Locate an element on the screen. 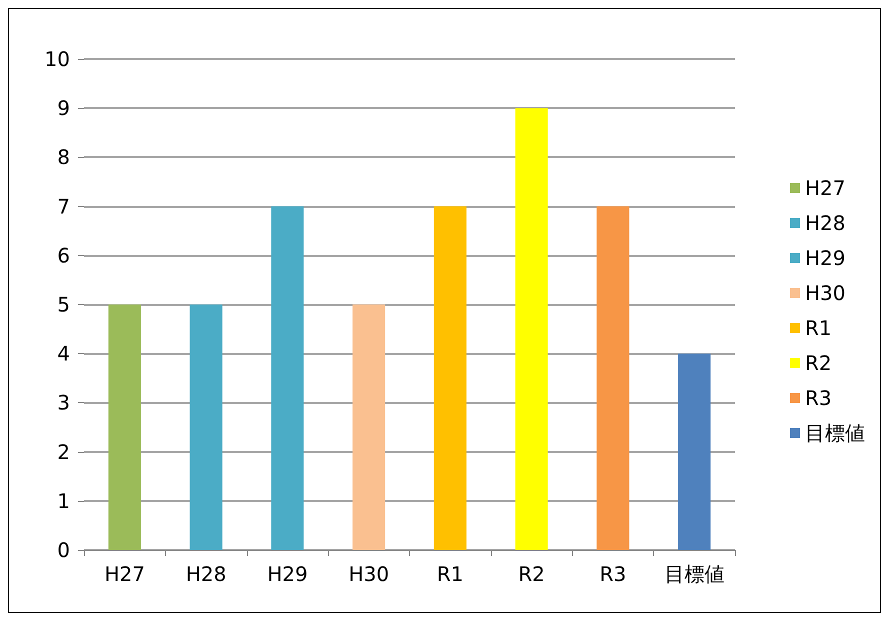 The height and width of the screenshot is (625, 891). y-tick-label: 9 is located at coordinates (63, 108).